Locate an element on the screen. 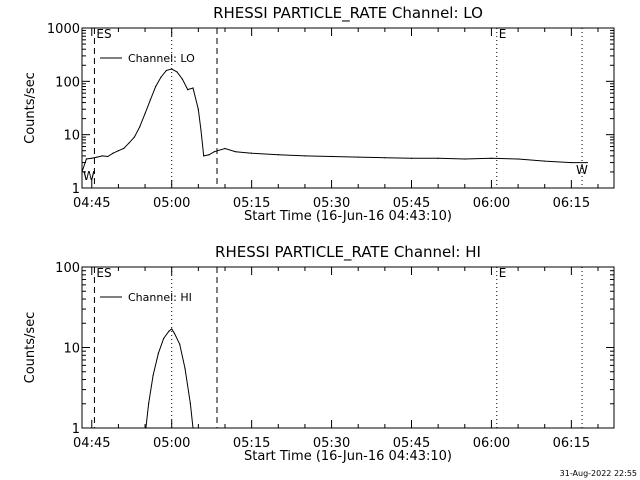 The width and height of the screenshot is (640, 480). chart-title: RHESSI PARTICLE_RATE Channel: HI is located at coordinates (348, 252).